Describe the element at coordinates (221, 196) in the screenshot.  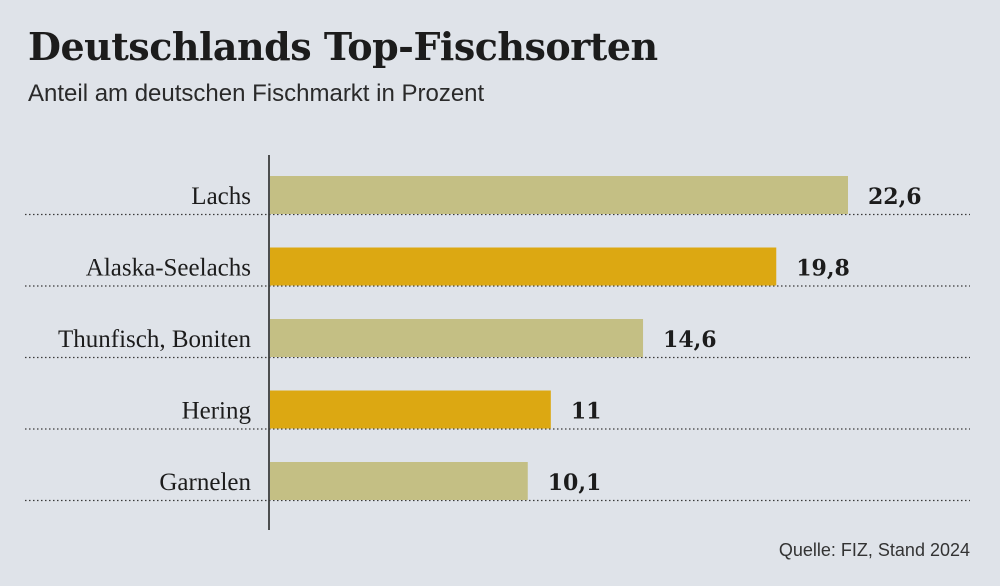
I see `category-label: Lachs` at that location.